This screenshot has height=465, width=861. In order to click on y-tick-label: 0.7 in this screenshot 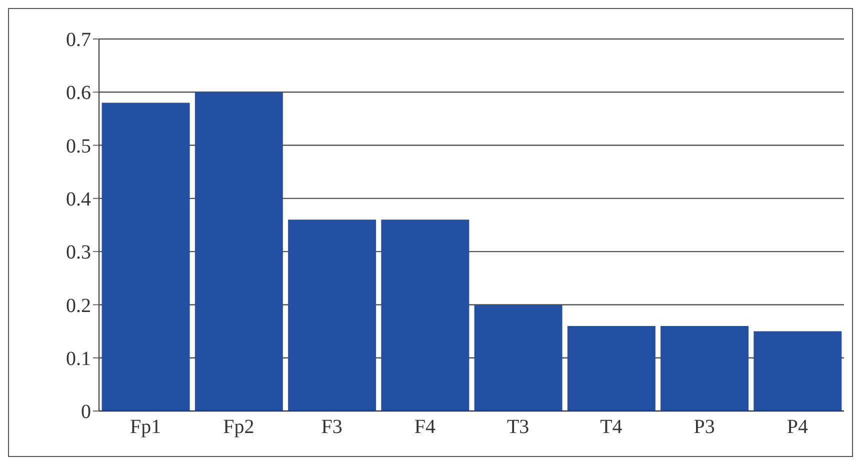, I will do `click(78, 40)`.